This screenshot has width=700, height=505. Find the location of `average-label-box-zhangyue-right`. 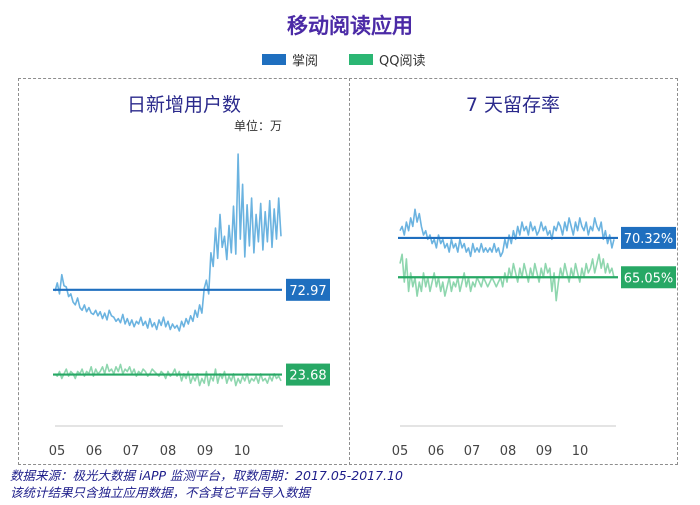

average-label-box-zhangyue-right is located at coordinates (648, 237).